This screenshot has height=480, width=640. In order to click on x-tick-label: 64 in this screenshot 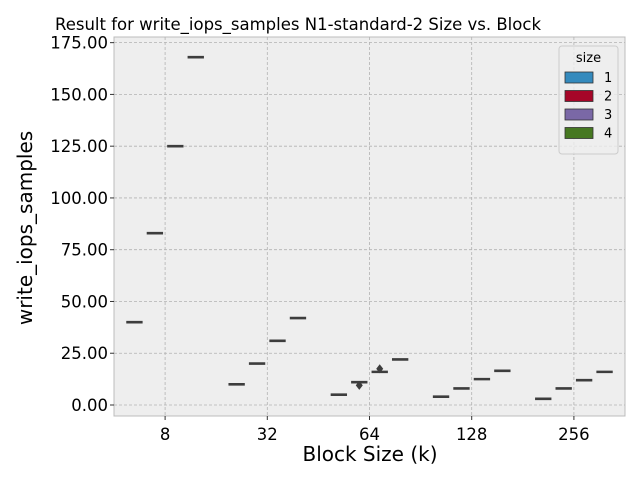, I will do `click(369, 434)`.